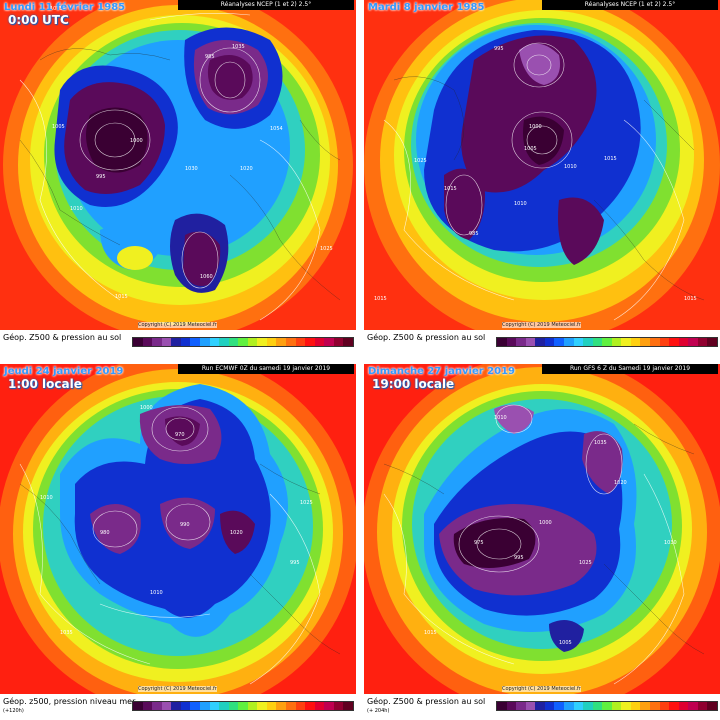  Describe the element at coordinates (185, 525) in the screenshot. I see `svg-text: 990` at that location.